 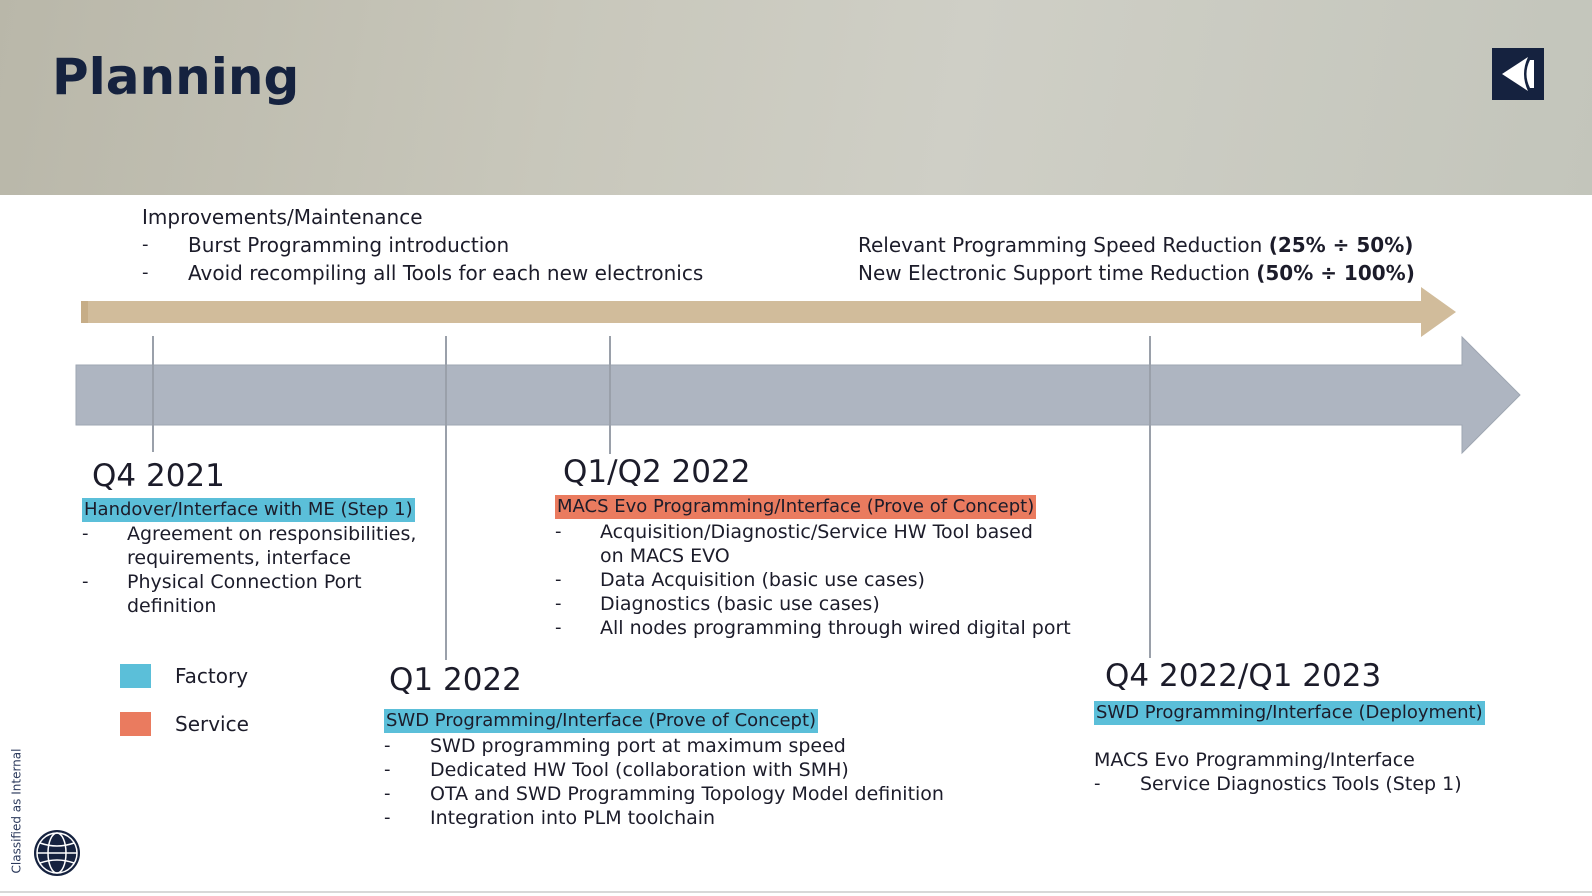 I want to click on milestone-item: Integration into PLM toolchain, so click(x=573, y=818).